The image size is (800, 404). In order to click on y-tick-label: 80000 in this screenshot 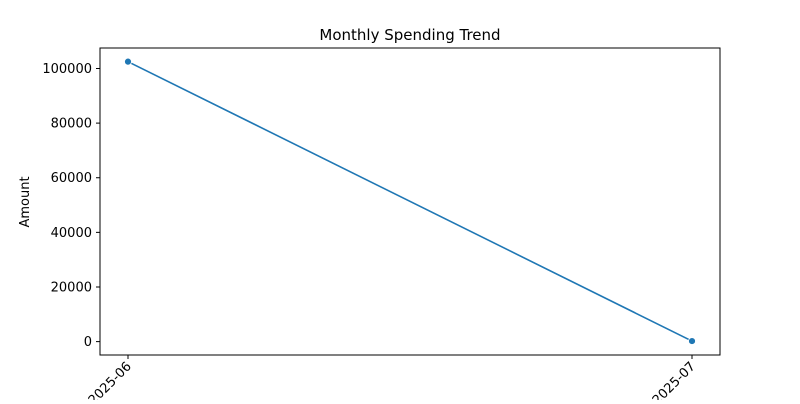, I will do `click(71, 124)`.